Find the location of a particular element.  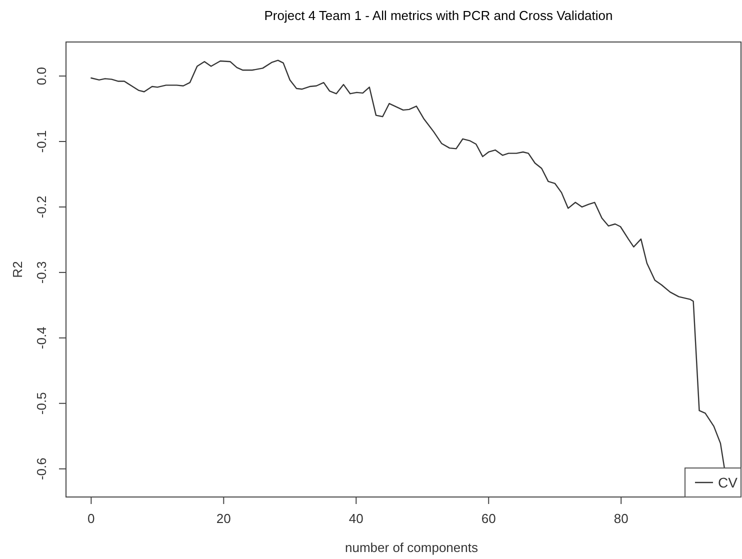

y-tick-label: -0.3 is located at coordinates (41, 272).